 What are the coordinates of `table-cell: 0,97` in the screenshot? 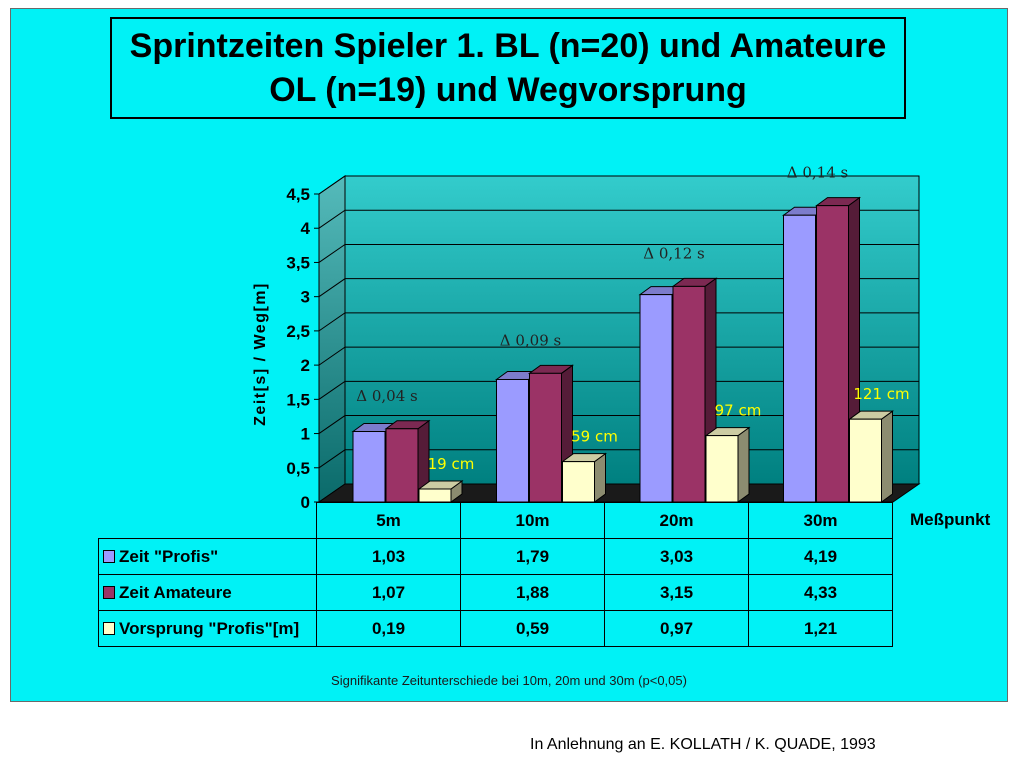 It's located at (676, 628).